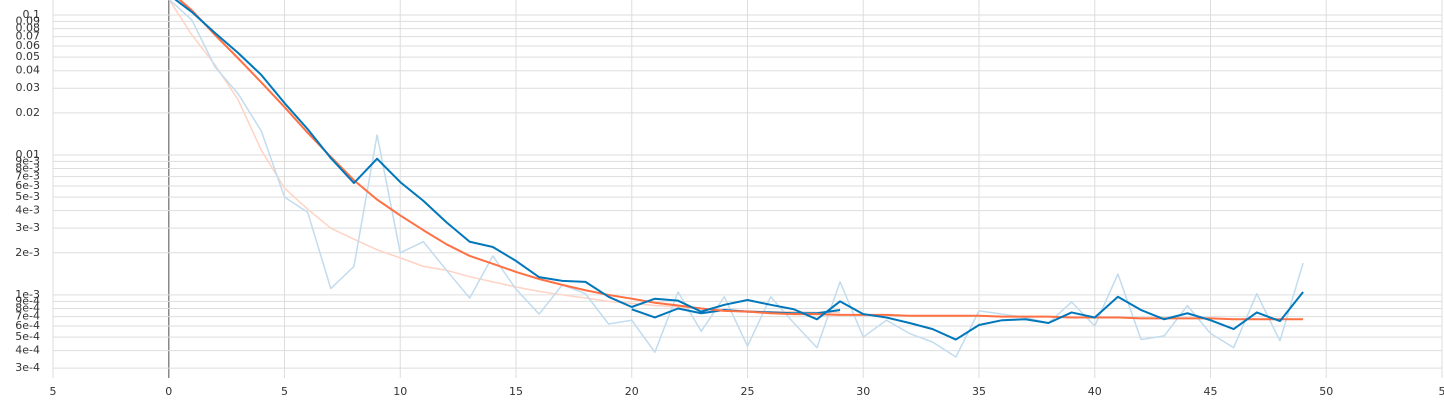 This screenshot has width=1444, height=400. I want to click on y-tick-label: 8e-4, so click(27, 308).